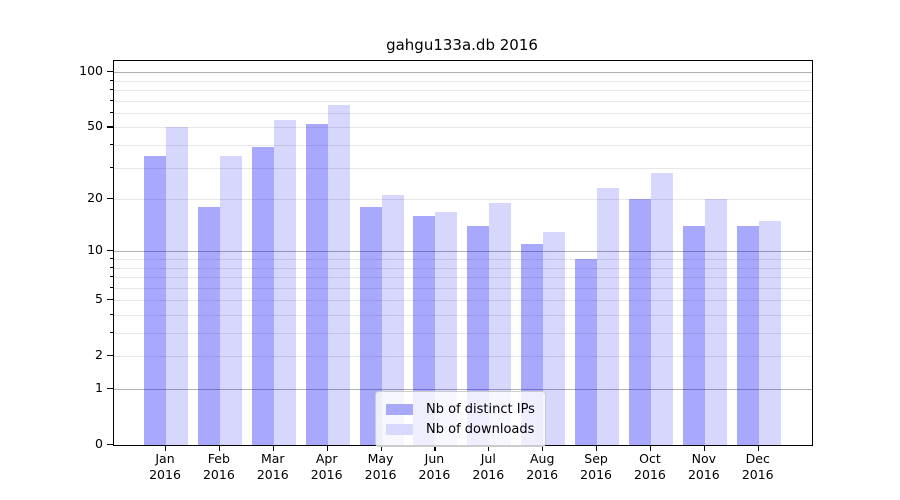  Describe the element at coordinates (165, 466) in the screenshot. I see `x-tick-label: Jan 2016` at that location.